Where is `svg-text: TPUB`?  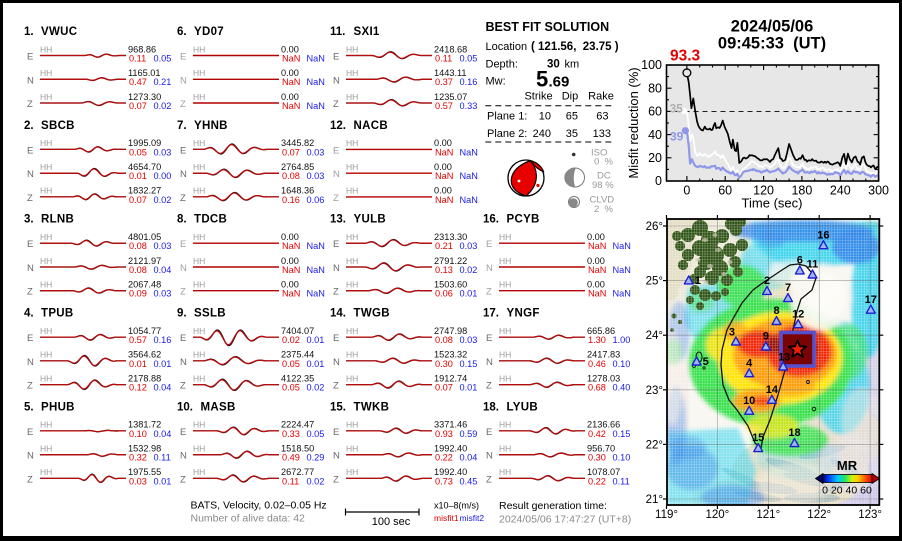
svg-text: TPUB is located at coordinates (57, 314).